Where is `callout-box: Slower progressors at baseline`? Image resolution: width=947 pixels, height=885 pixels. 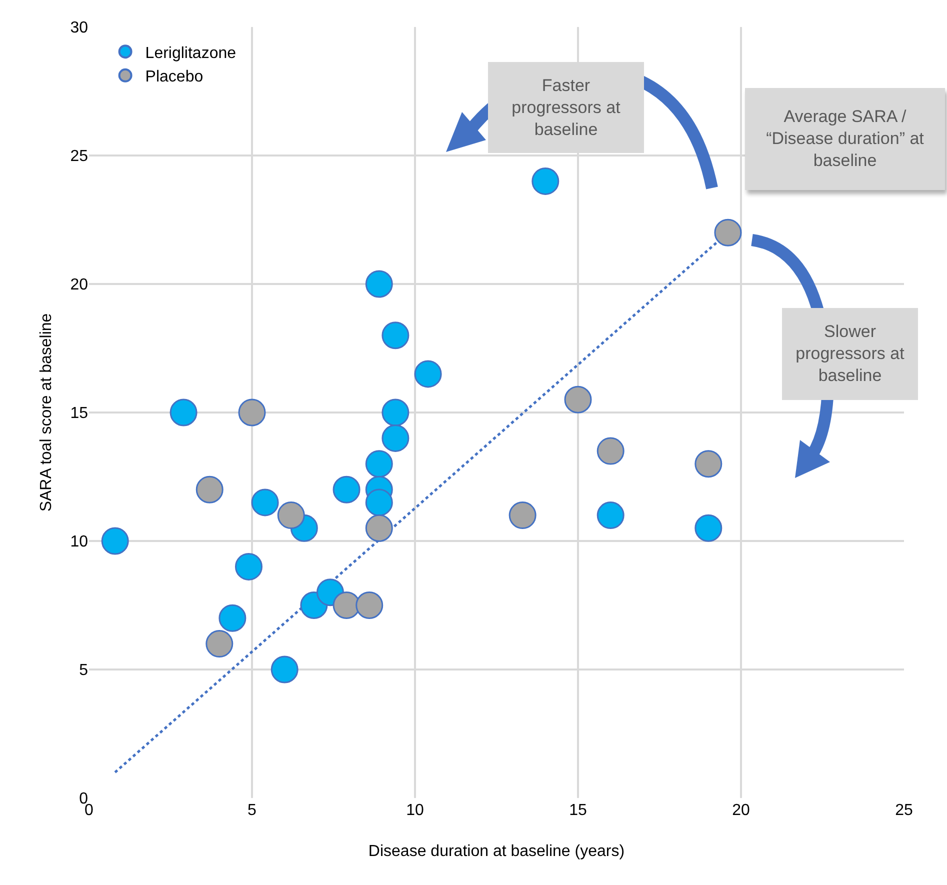 callout-box: Slower progressors at baseline is located at coordinates (850, 354).